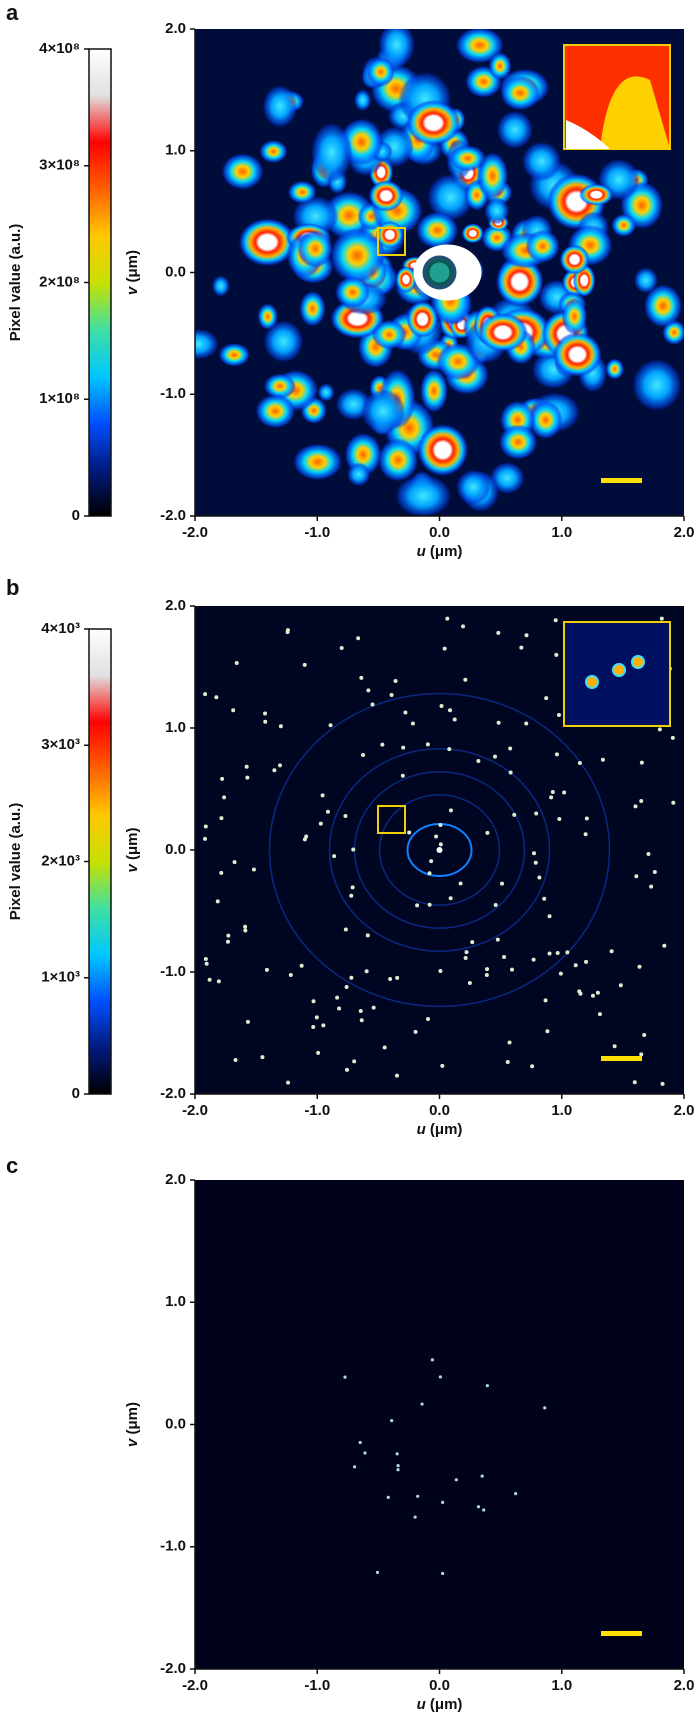 Image resolution: width=700 pixels, height=1732 pixels. What do you see at coordinates (132, 1418) in the screenshot?
I see `y-axis-unit: (μm)` at bounding box center [132, 1418].